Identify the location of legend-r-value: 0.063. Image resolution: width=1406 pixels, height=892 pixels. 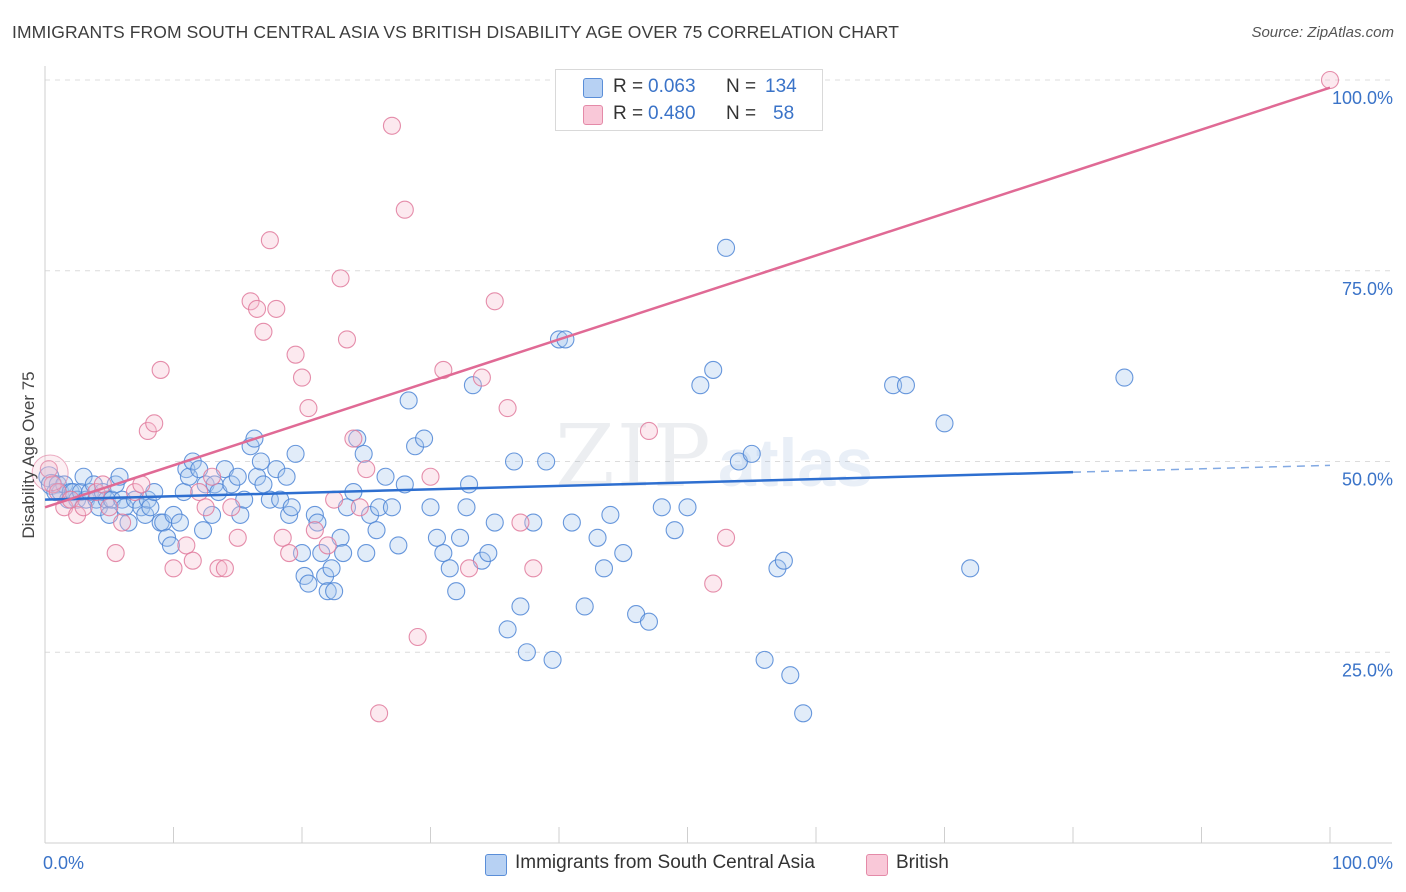
(672, 86).